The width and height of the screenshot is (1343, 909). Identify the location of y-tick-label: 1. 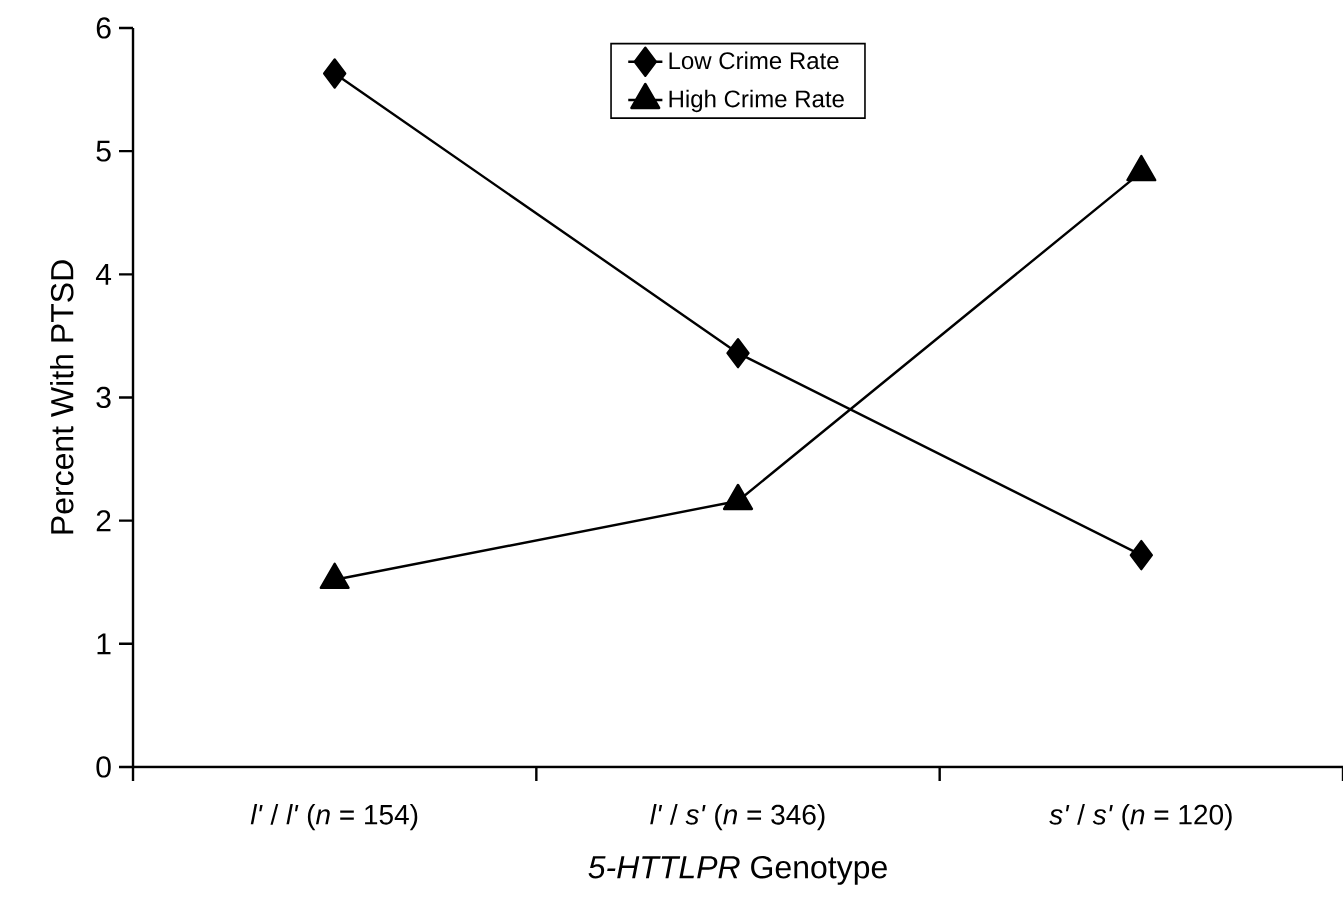
(104, 644).